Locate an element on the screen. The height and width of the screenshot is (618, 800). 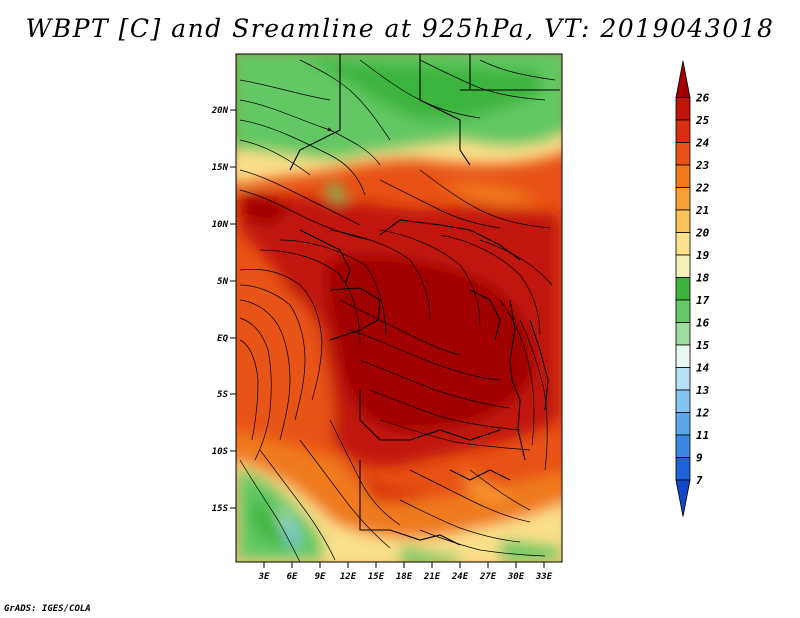
lat-label: 15S is located at coordinates (220, 509).